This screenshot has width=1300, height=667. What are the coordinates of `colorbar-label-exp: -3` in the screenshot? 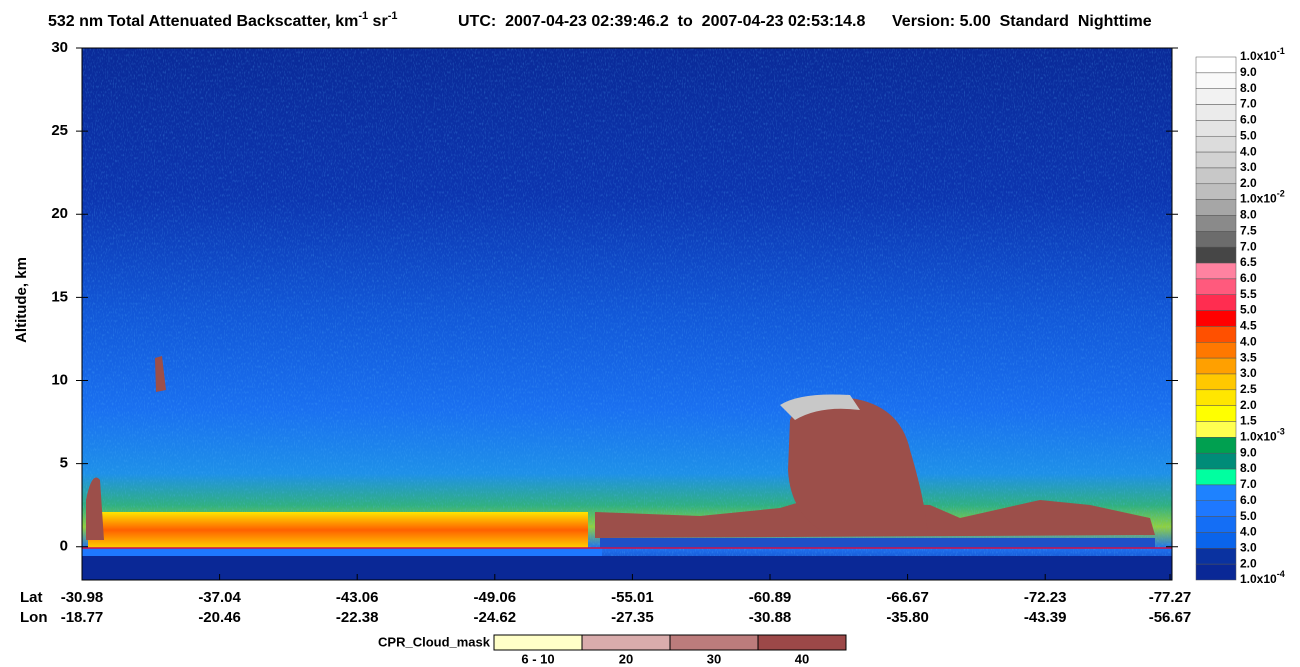 It's located at (1281, 432).